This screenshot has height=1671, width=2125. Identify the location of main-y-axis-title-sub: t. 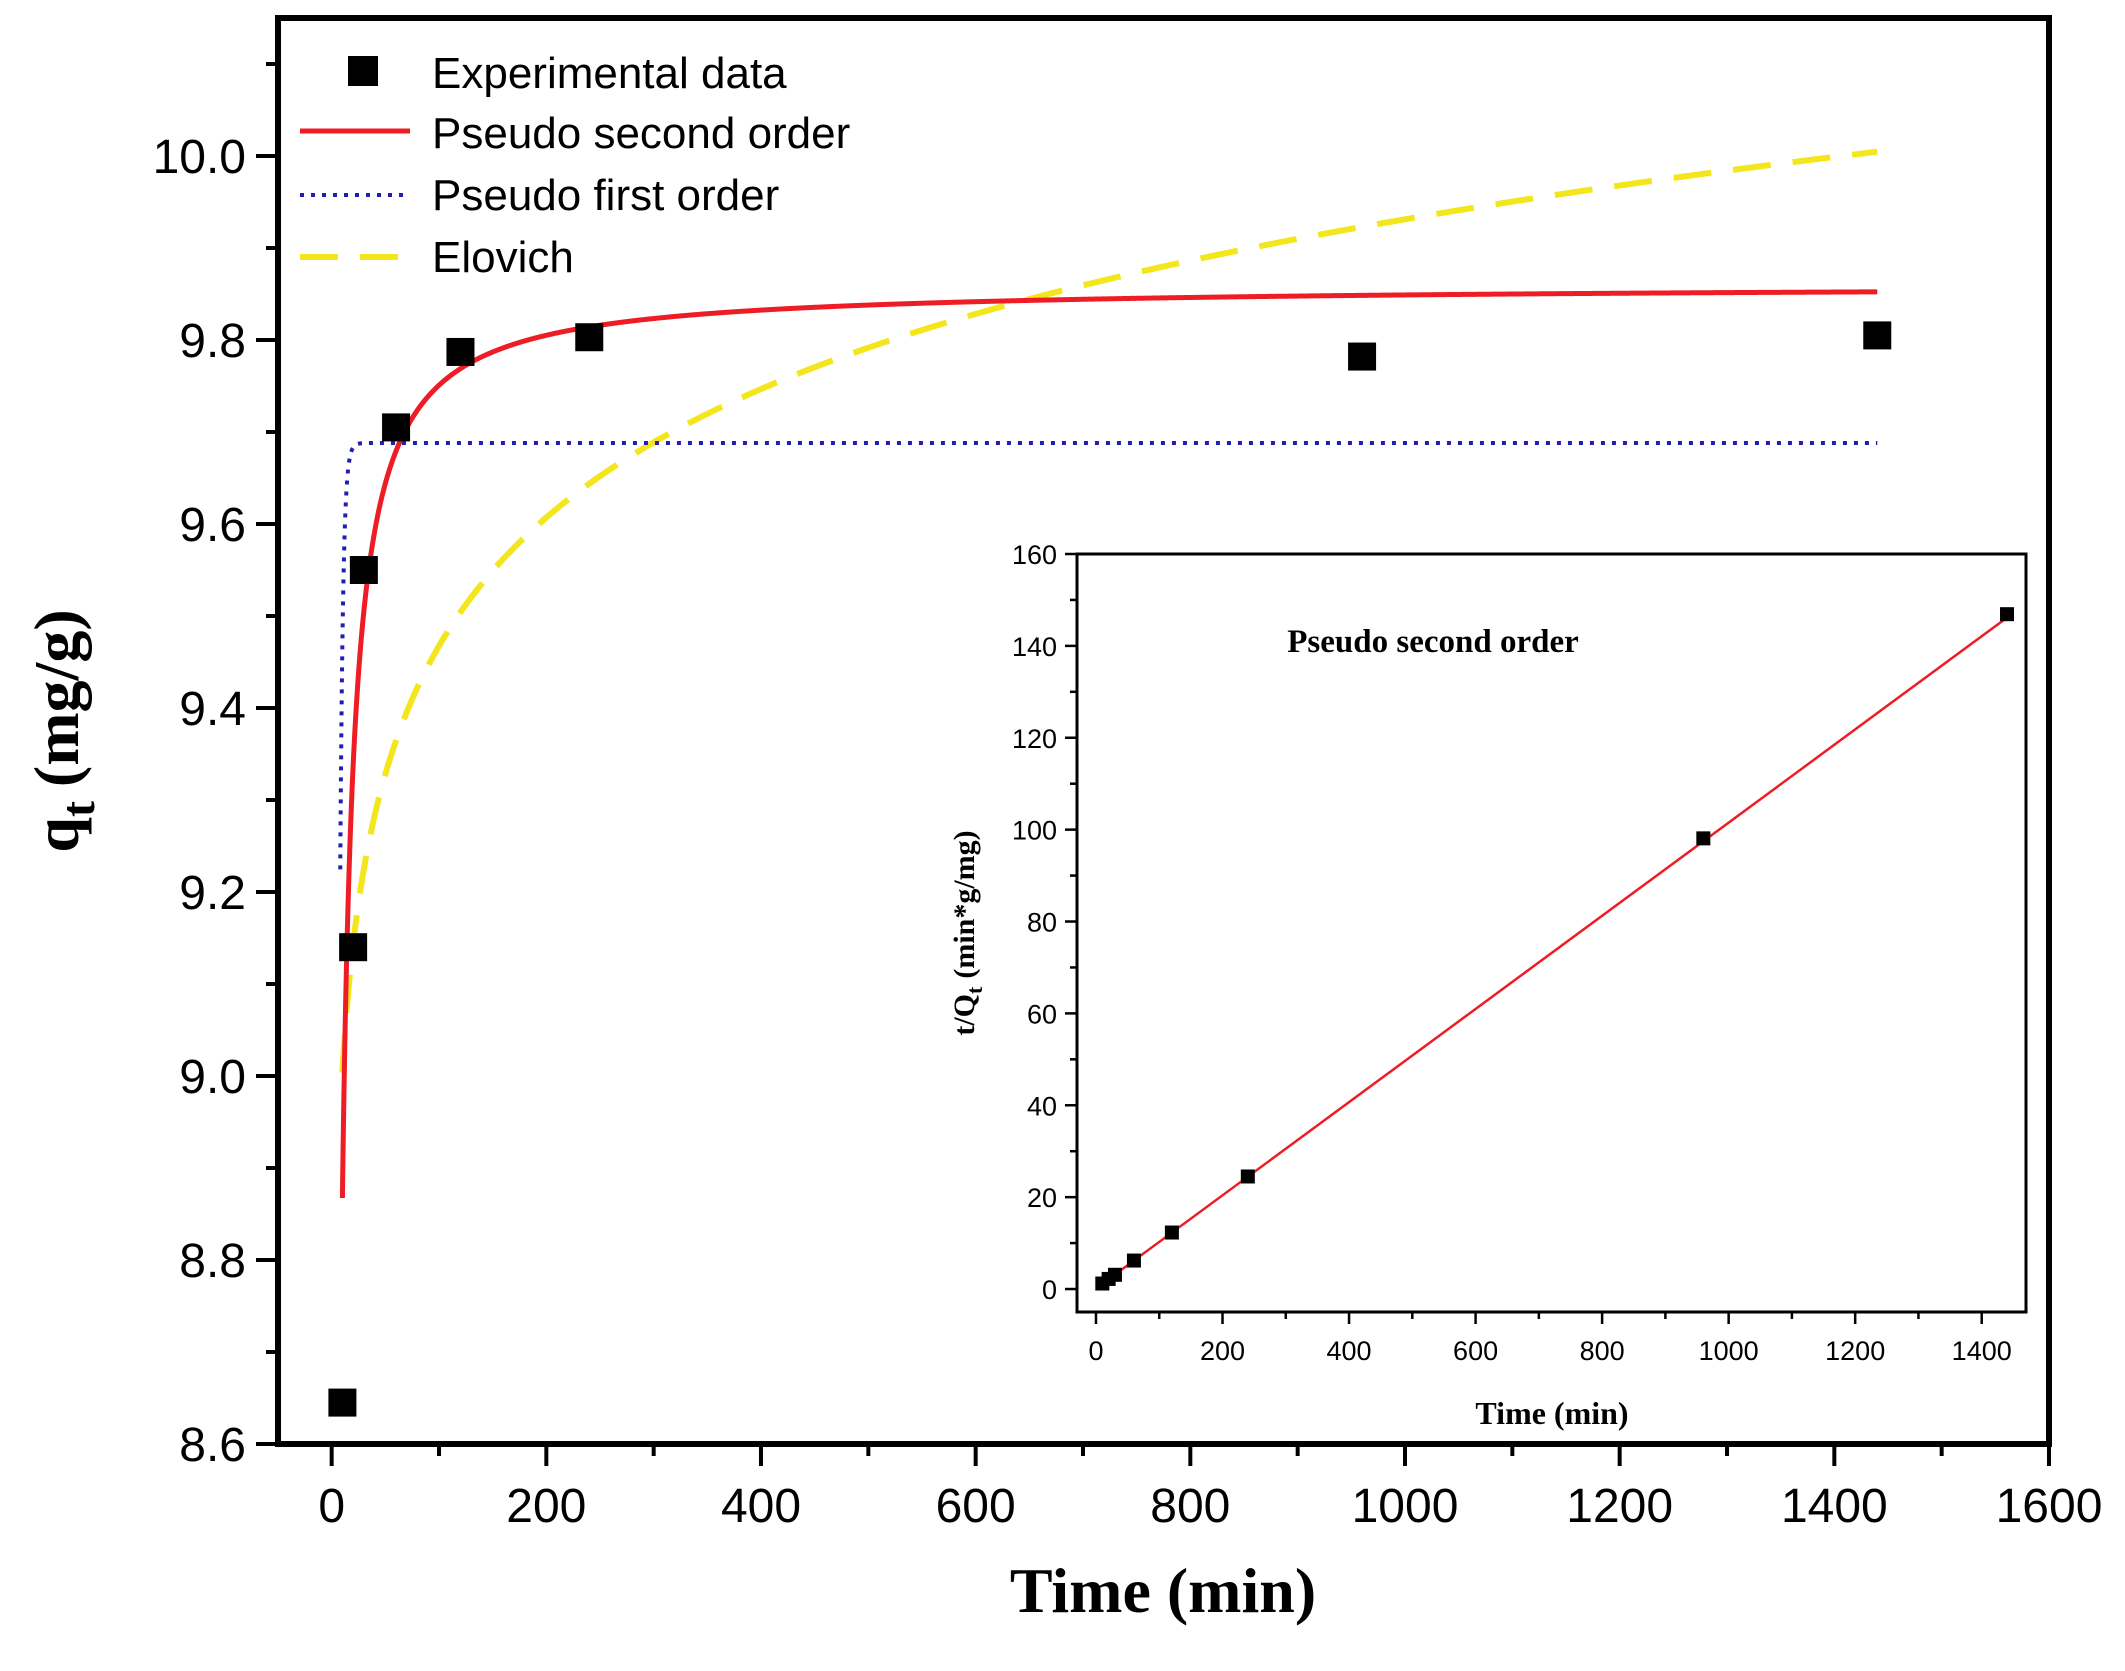
(78, 809).